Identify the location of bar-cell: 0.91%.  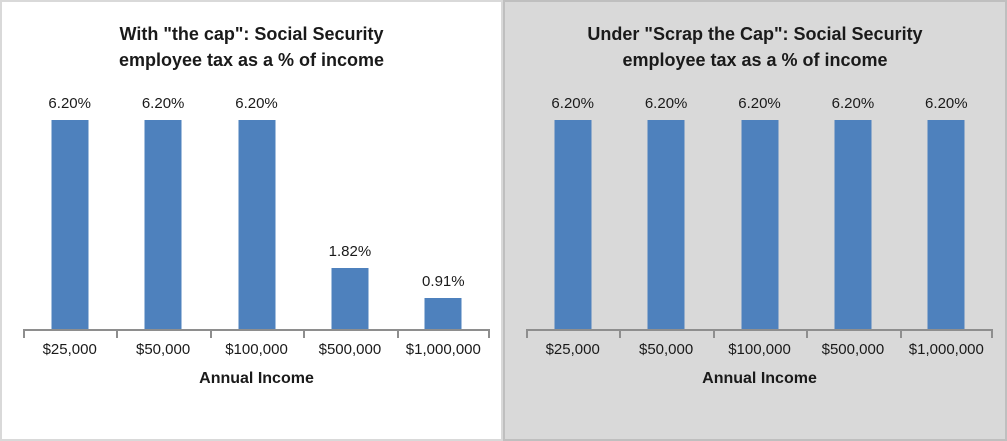
(443, 225).